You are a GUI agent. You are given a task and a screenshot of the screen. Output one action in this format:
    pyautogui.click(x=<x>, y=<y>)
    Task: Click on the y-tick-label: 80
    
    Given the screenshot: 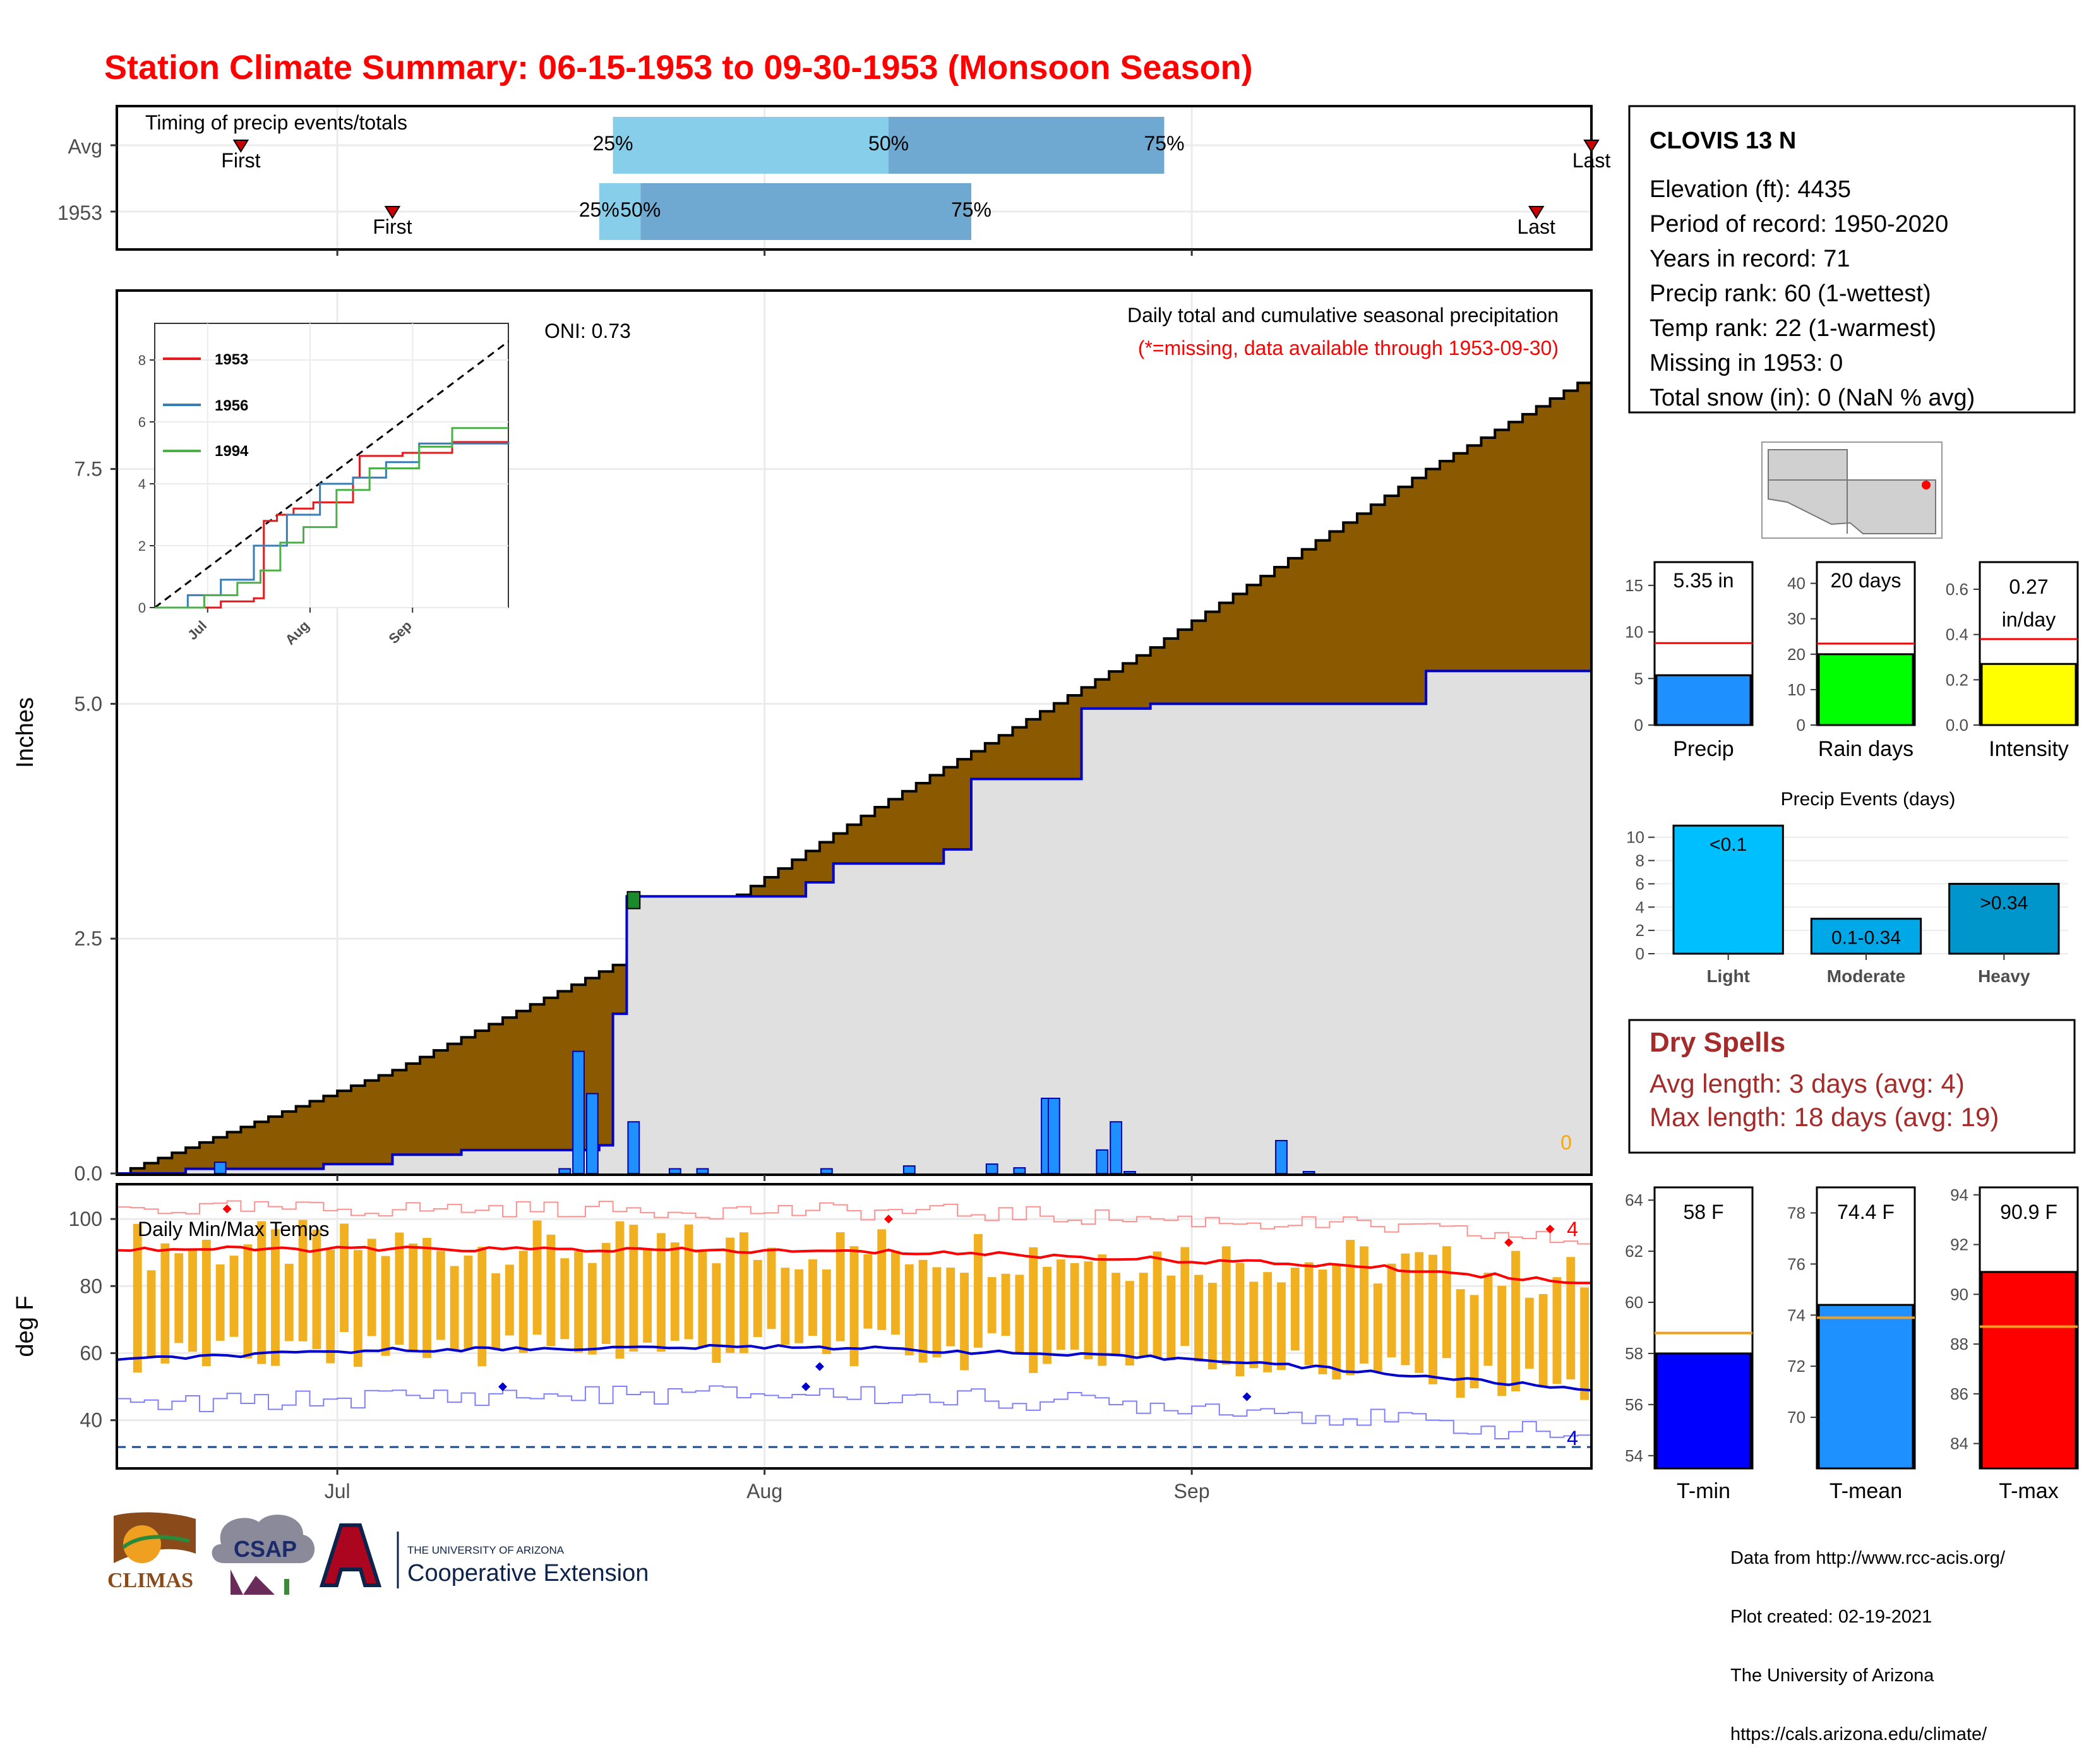 What is the action you would take?
    pyautogui.click(x=91, y=1286)
    